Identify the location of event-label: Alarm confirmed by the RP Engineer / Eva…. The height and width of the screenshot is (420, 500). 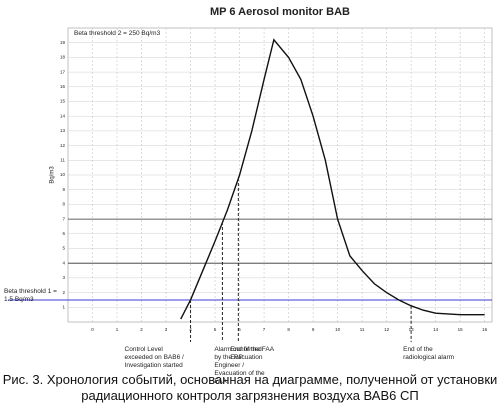
(239, 365).